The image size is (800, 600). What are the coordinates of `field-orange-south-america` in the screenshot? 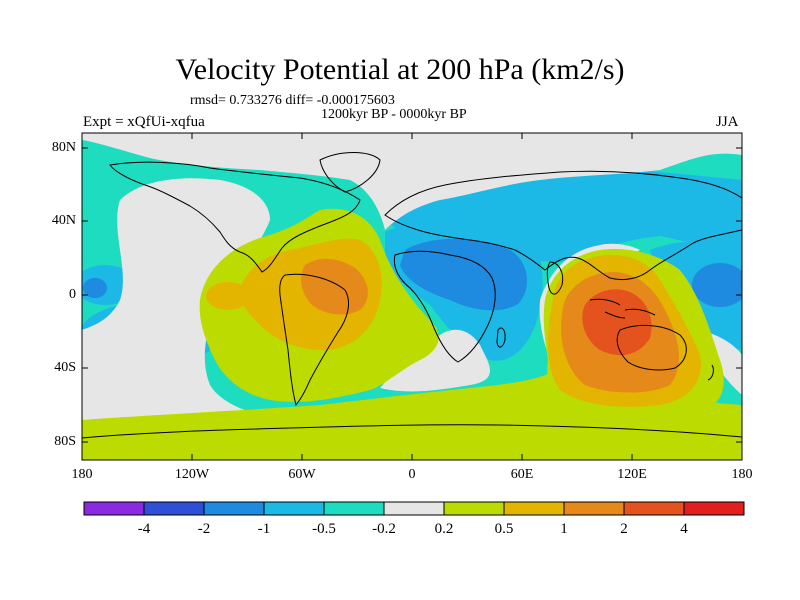 It's located at (334, 286).